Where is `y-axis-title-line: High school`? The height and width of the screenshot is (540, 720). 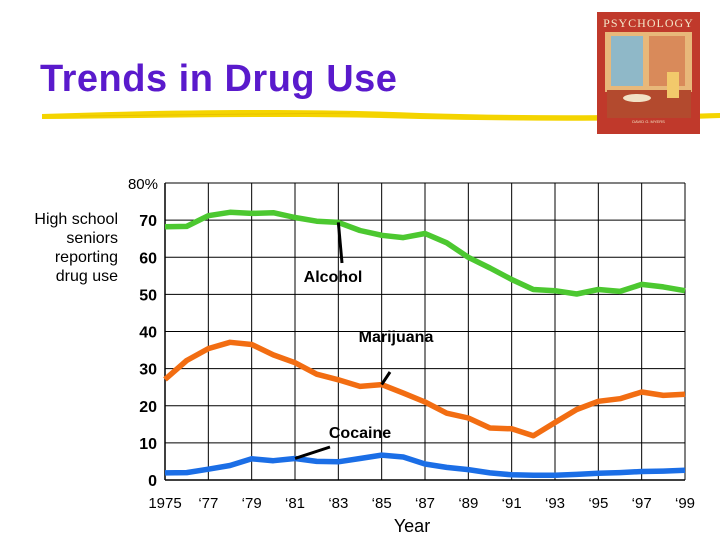
y-axis-title-line: High school is located at coordinates (76, 219).